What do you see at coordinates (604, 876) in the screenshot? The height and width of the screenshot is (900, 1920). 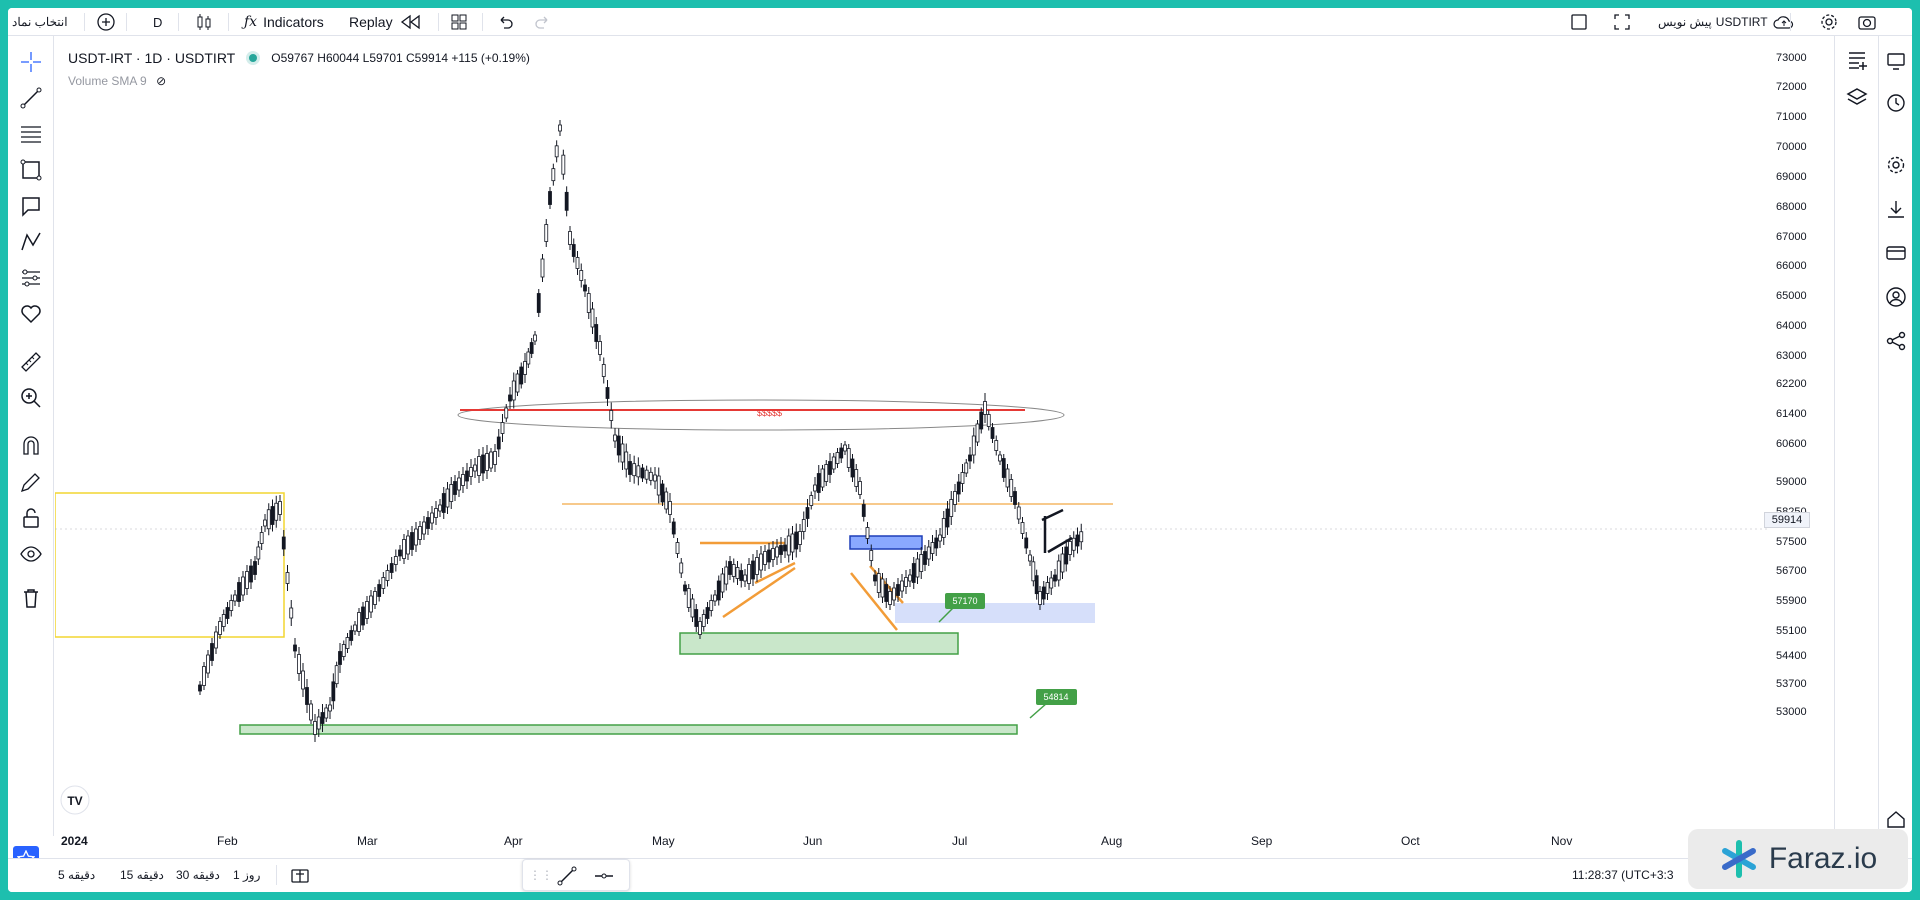 I see `horizontal-line-icon` at bounding box center [604, 876].